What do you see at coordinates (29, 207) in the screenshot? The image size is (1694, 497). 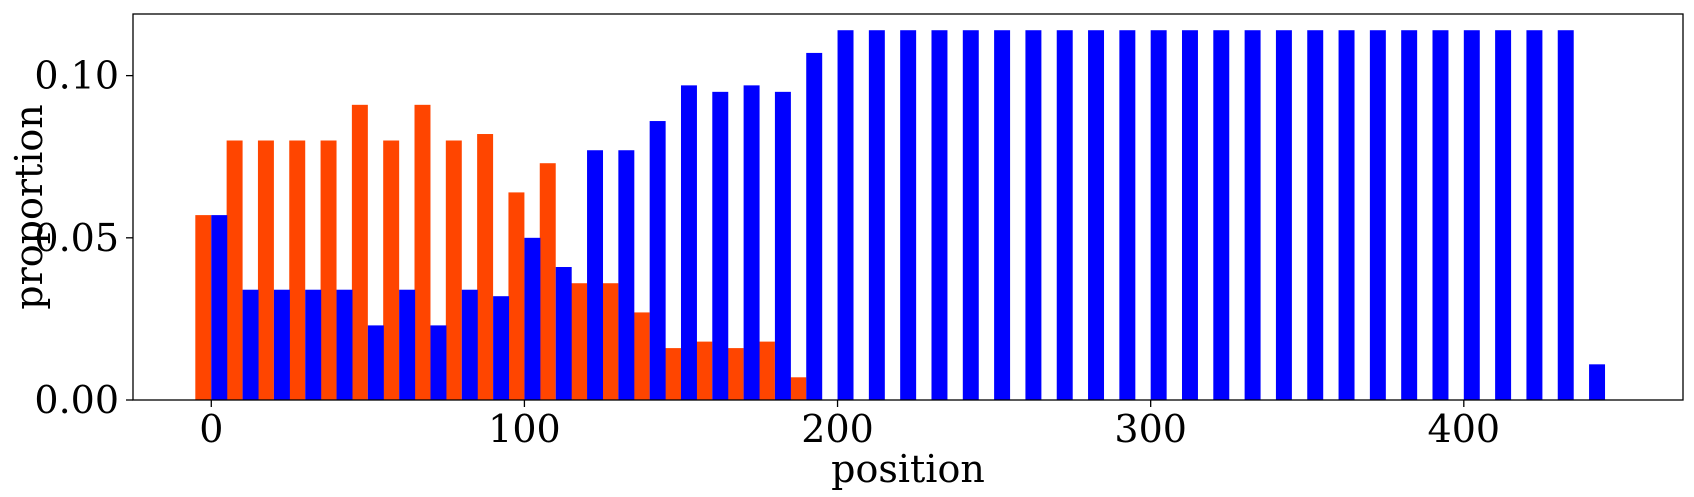 I see `y-axis-label: proportion` at bounding box center [29, 207].